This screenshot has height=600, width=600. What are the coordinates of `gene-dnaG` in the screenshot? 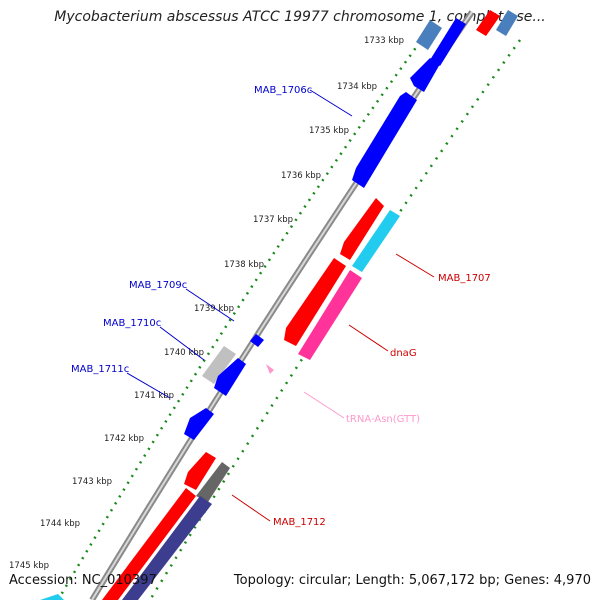 It's located at (330, 315).